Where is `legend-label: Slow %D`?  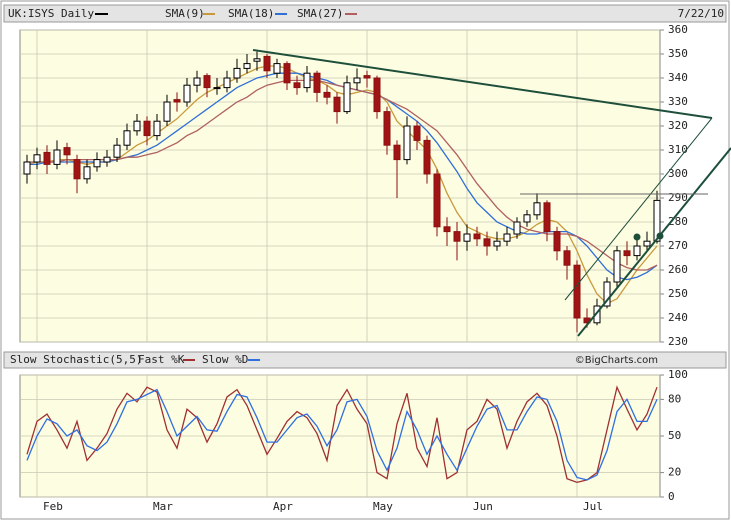 legend-label: Slow %D is located at coordinates (225, 359).